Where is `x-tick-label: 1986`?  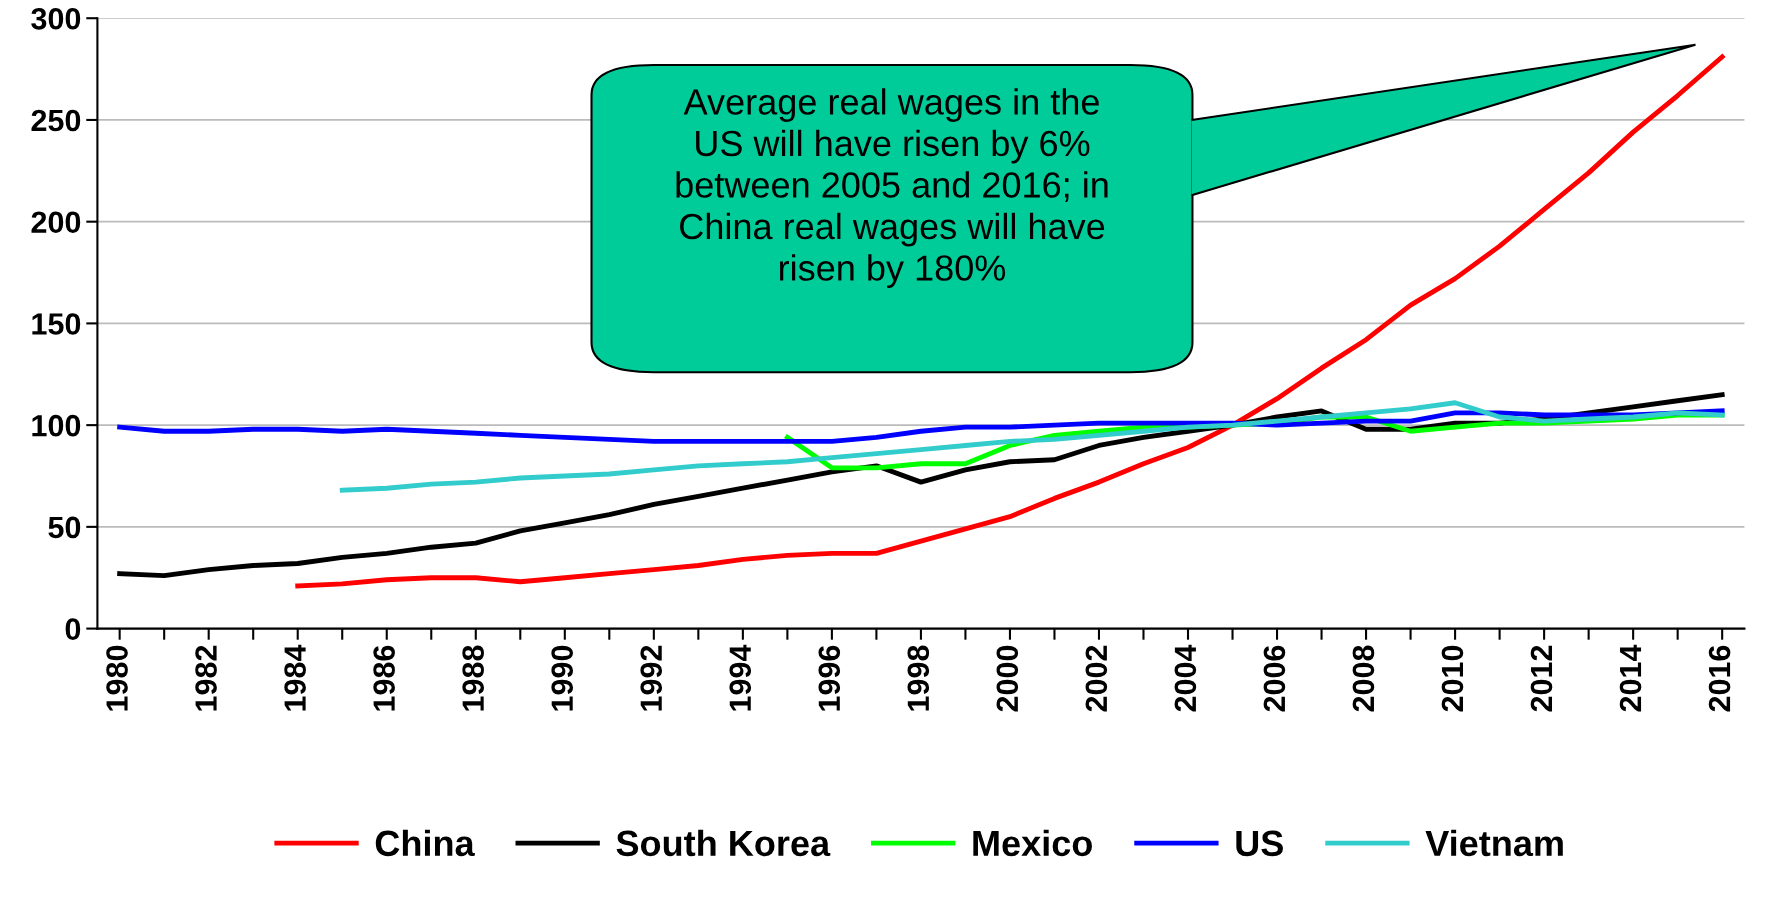
x-tick-label: 1986 is located at coordinates (384, 678).